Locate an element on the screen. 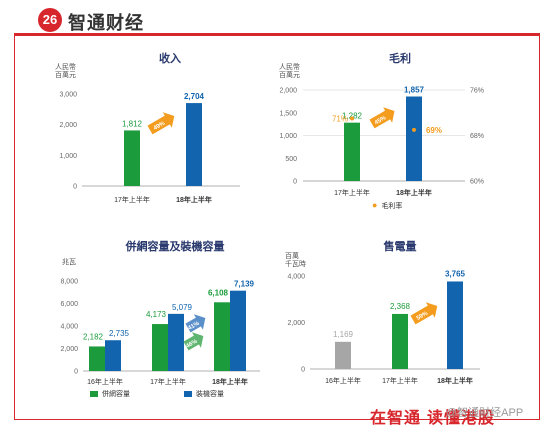 Image resolution: width=554 pixels, height=432 pixels. data-label: 6,108 is located at coordinates (218, 292).